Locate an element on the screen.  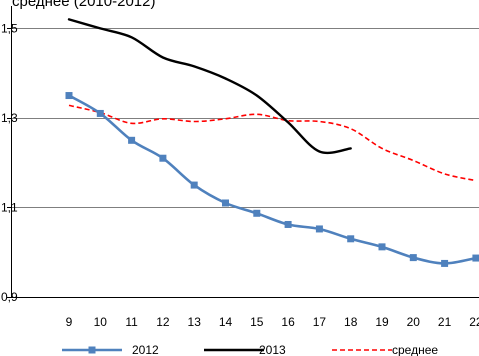
x-tick-label: 10 is located at coordinates (101, 322).